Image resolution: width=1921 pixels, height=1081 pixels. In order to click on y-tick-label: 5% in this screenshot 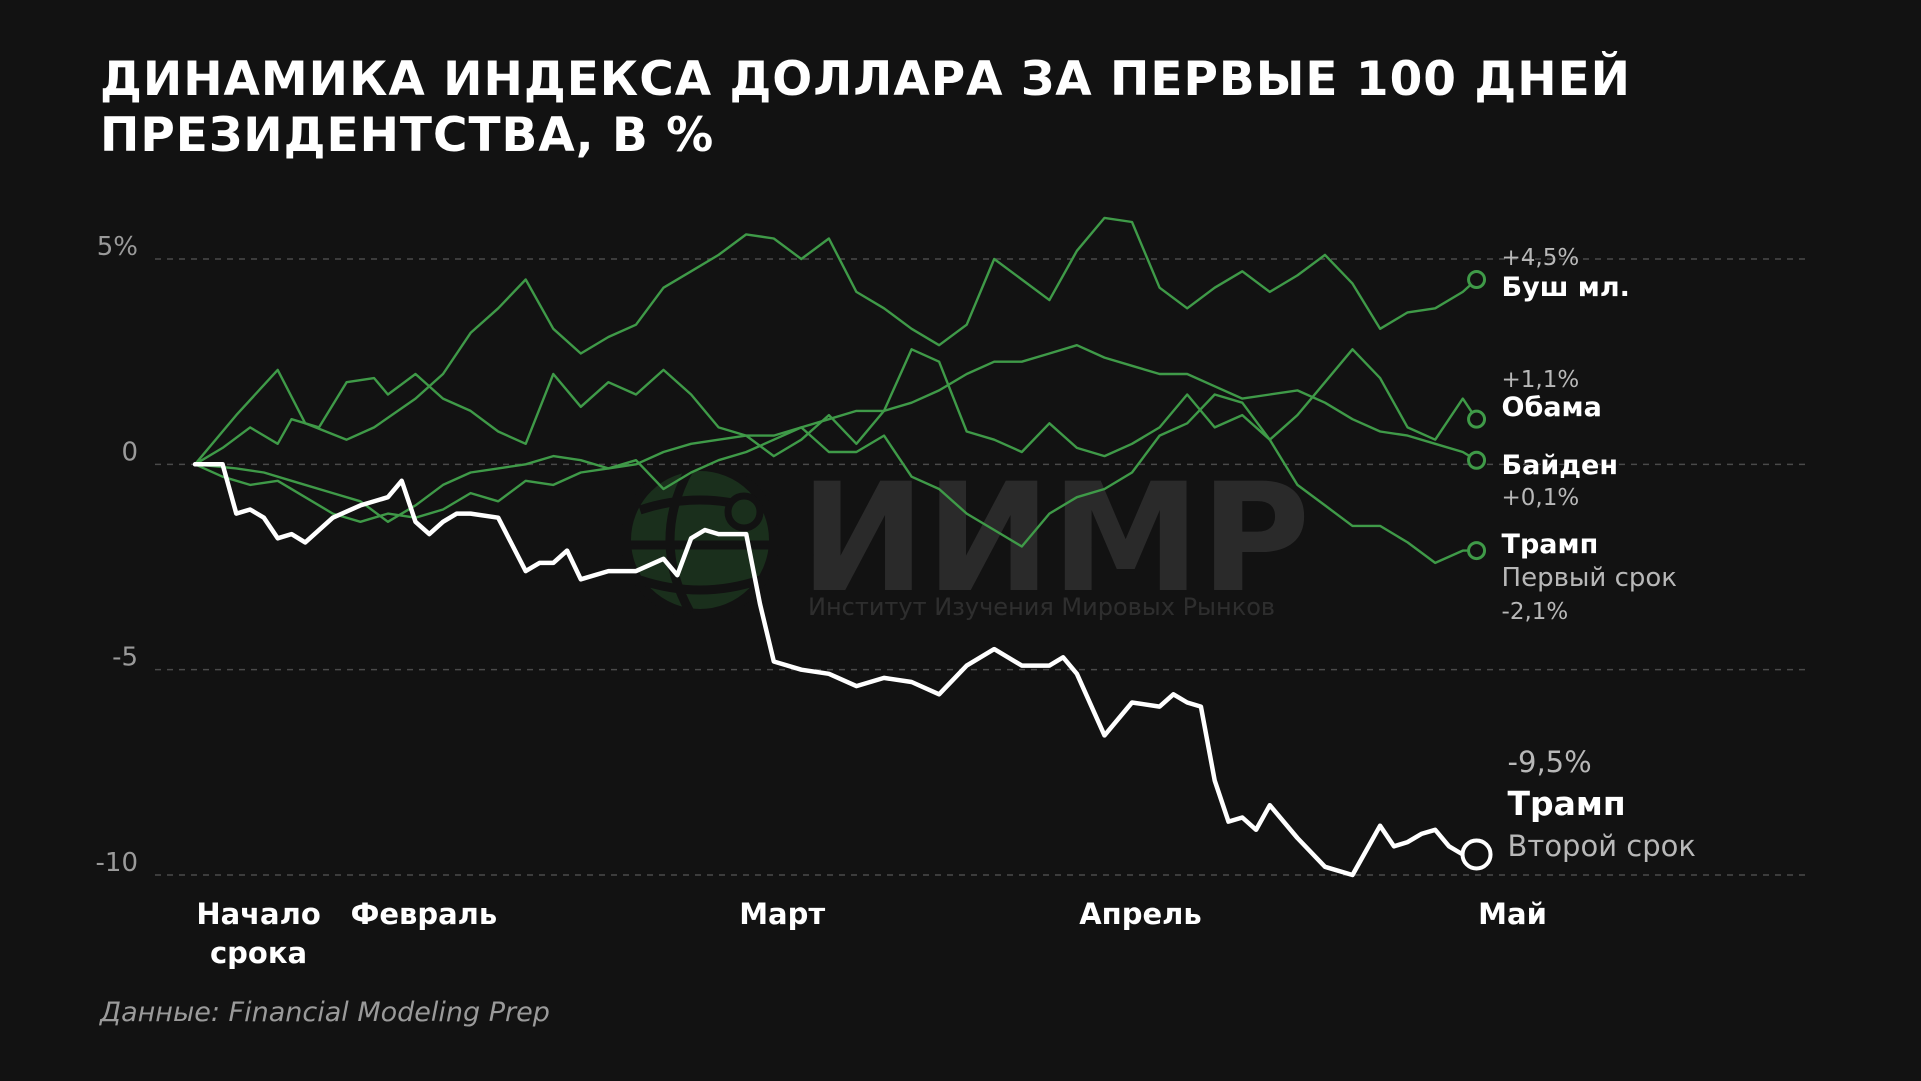, I will do `click(117, 247)`.